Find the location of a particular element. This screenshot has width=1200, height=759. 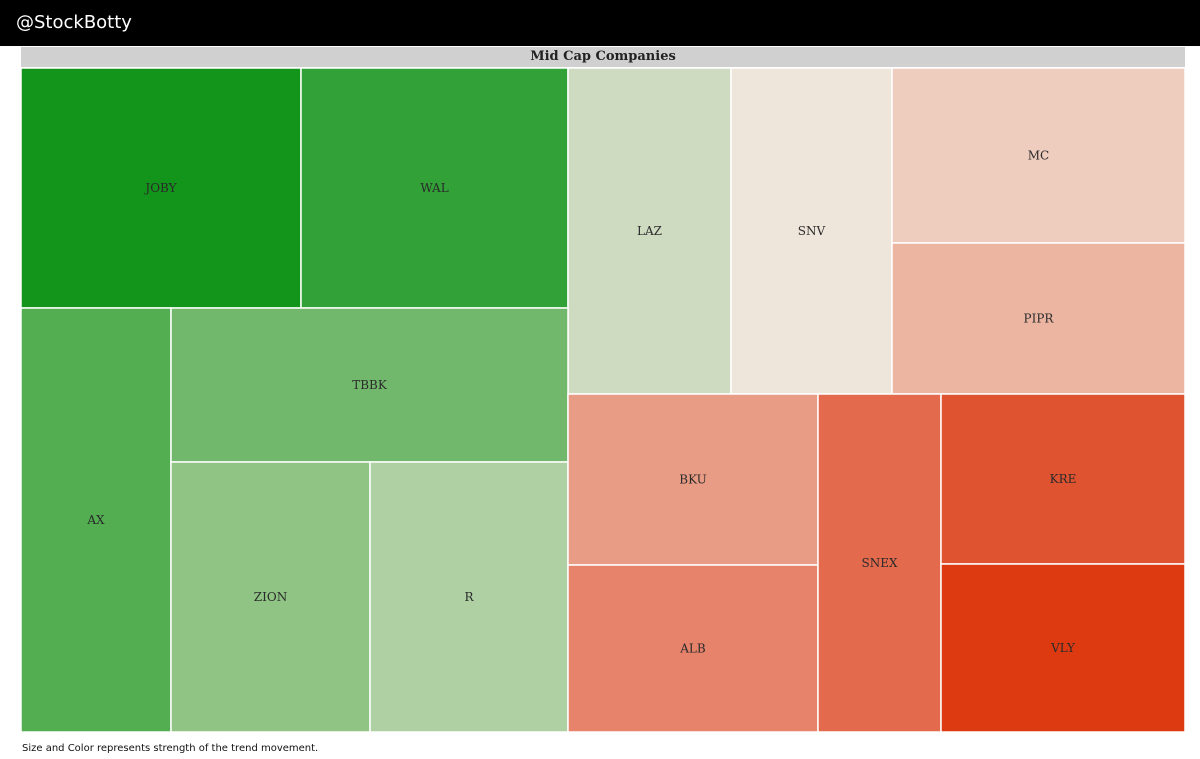

tile-label-joby: JOBY is located at coordinates (160, 188).